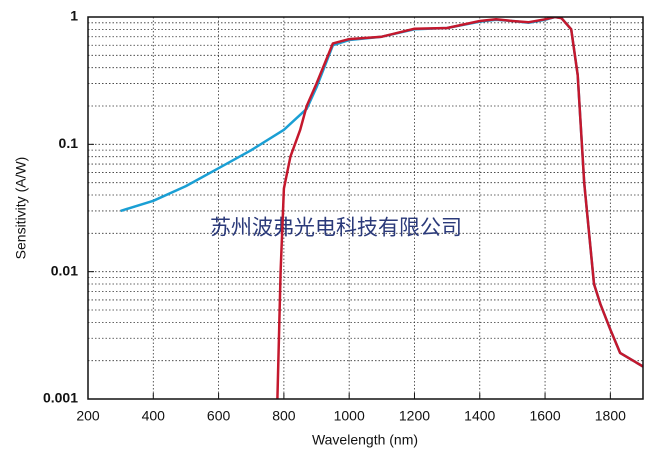  Describe the element at coordinates (154, 416) in the screenshot. I see `x-tick-label: 400` at that location.